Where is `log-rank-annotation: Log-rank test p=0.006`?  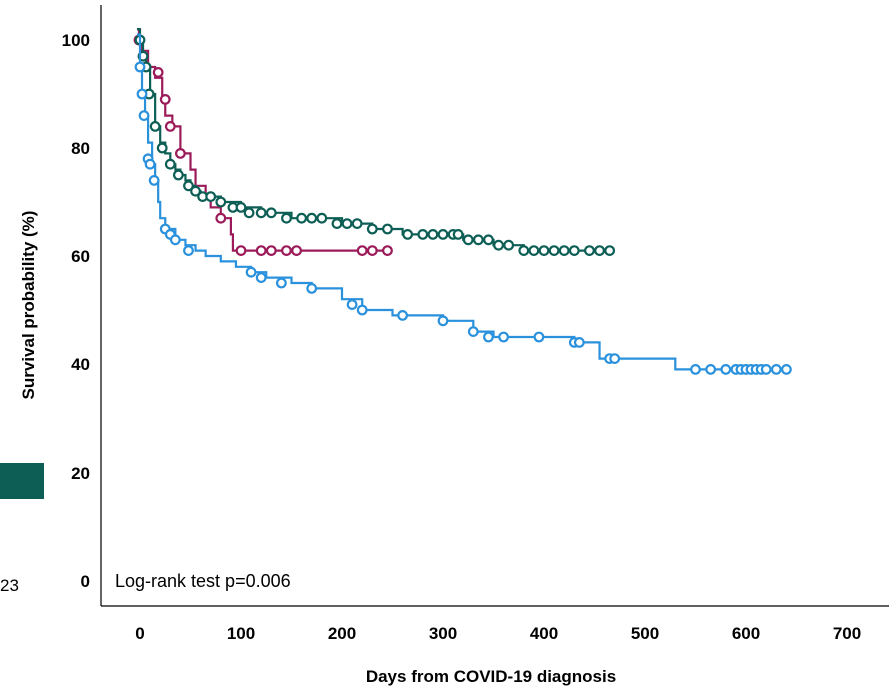
log-rank-annotation: Log-rank test p=0.006 is located at coordinates (203, 581).